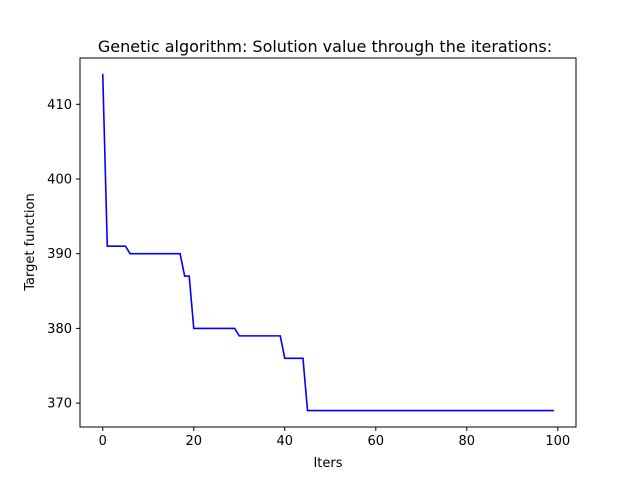  I want to click on y-tick-label: 380, so click(59, 329).